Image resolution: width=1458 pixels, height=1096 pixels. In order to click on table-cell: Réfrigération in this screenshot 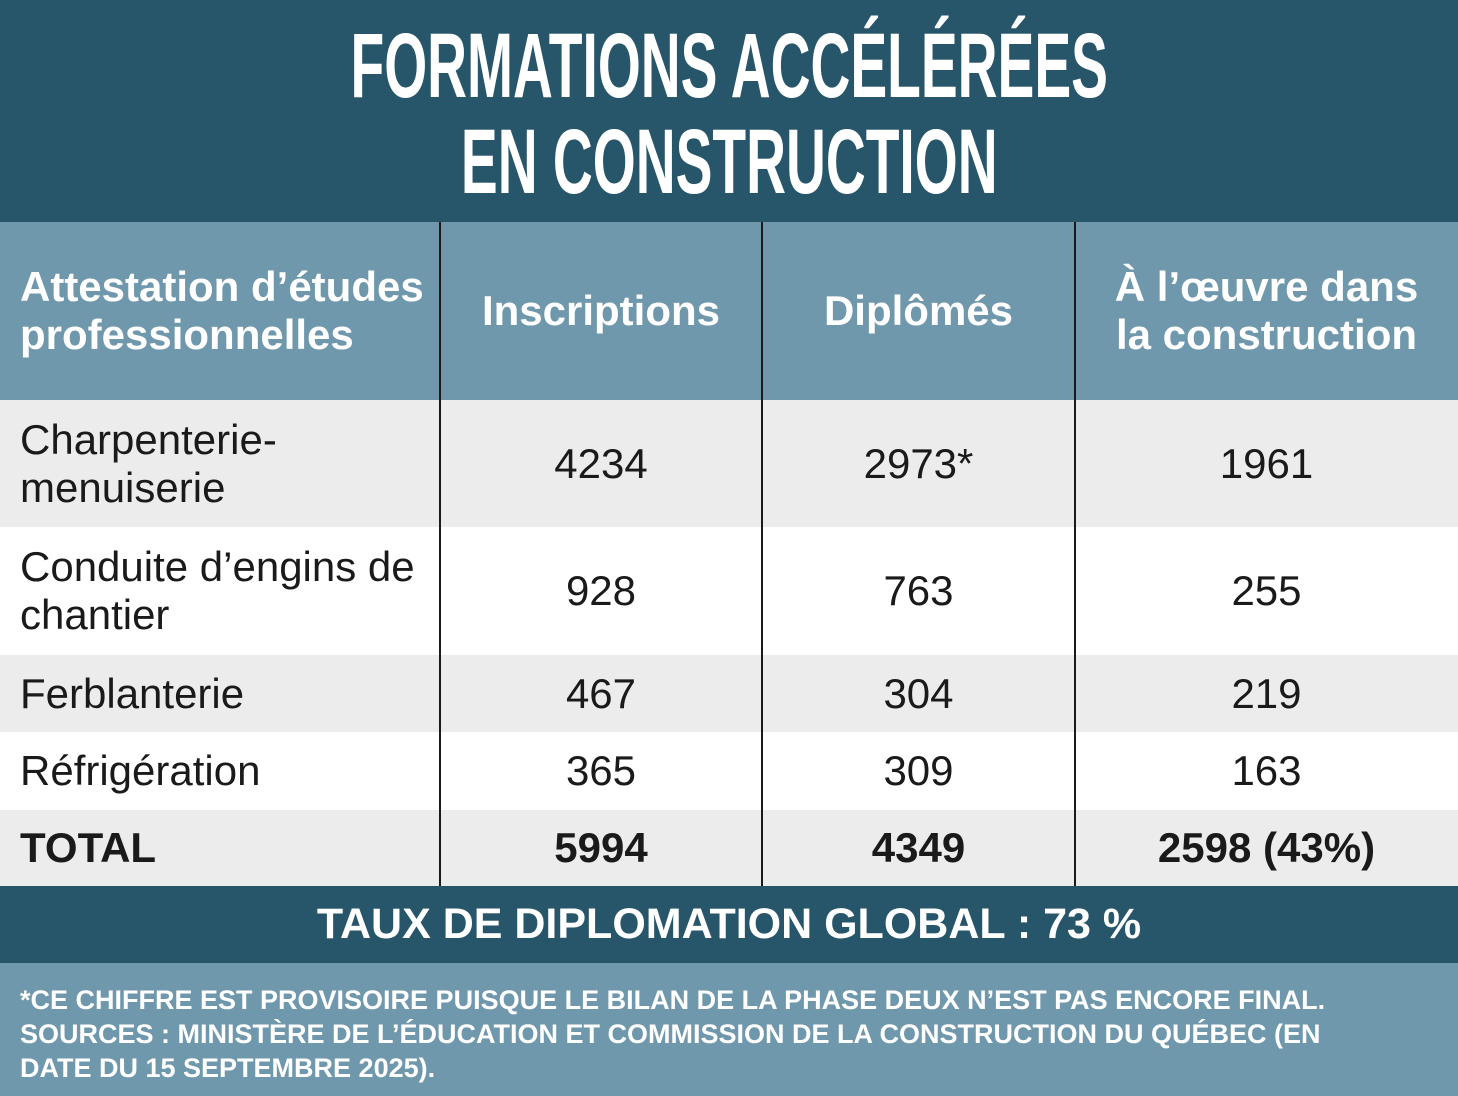, I will do `click(140, 770)`.